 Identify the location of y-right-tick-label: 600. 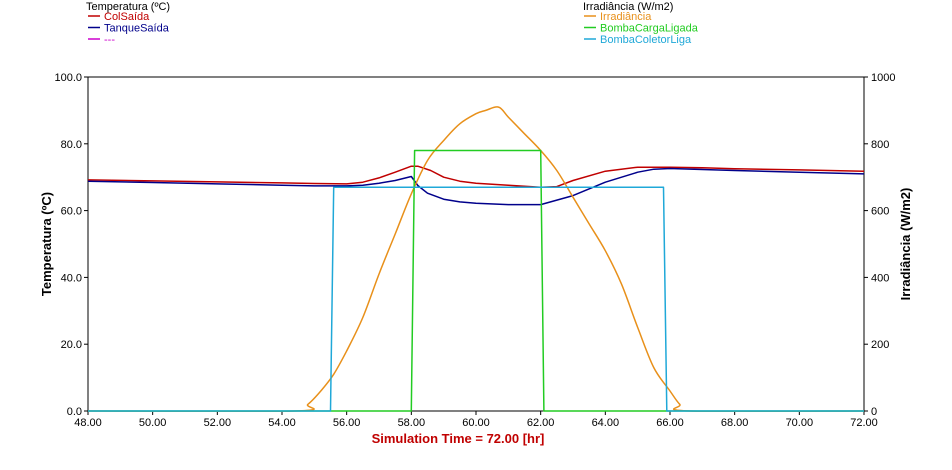
(880, 212).